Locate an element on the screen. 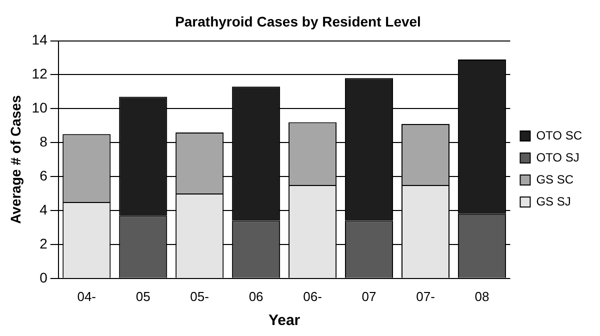 The width and height of the screenshot is (600, 336). y-tick-label: 14 is located at coordinates (40, 40).